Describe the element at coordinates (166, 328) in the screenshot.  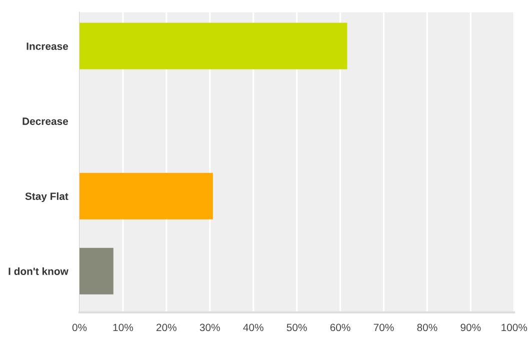
I see `x-tick-label: 20%` at that location.